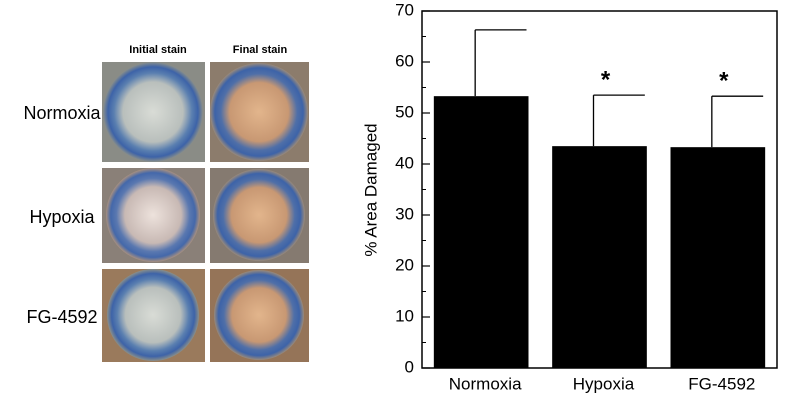  I want to click on y-tick-label: 0, so click(409, 366).